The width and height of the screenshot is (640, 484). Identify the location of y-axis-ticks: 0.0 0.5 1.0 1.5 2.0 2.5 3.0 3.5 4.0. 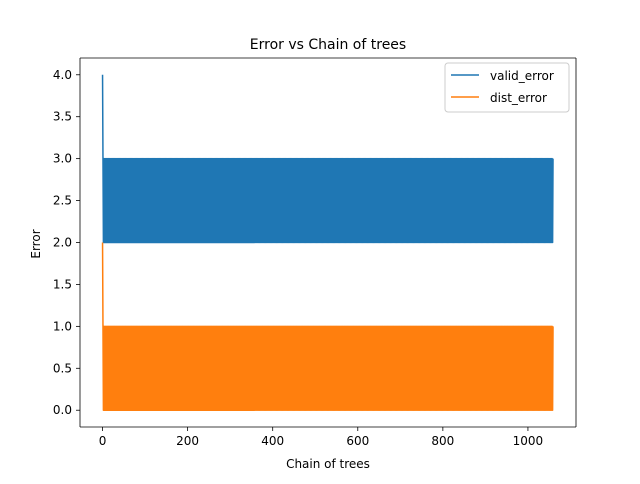
(66, 242).